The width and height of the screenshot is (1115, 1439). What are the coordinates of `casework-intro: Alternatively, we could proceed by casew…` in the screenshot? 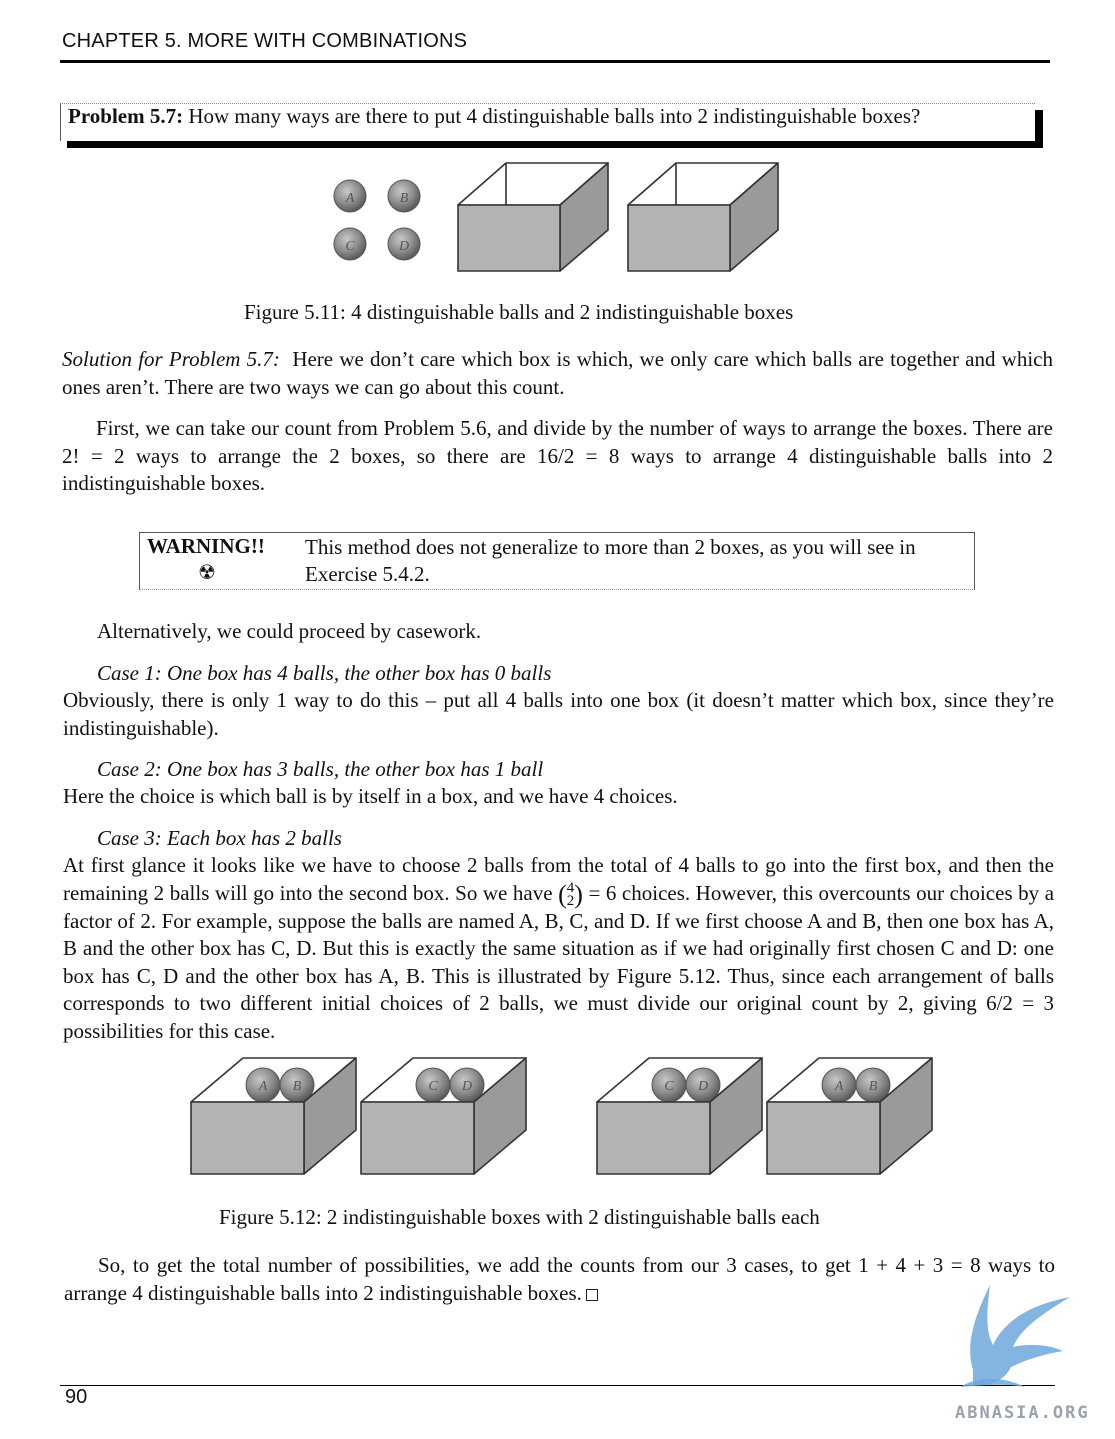 It's located at (289, 631).